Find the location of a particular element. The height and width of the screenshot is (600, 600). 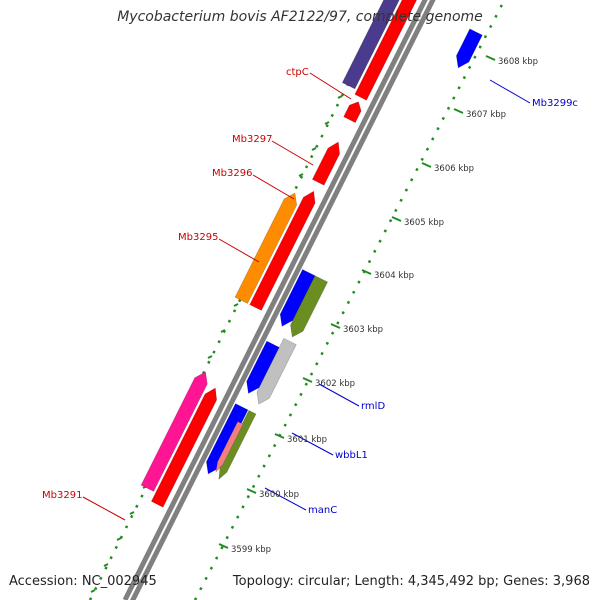

feature-label-mb3291: Mb3291 is located at coordinates (62, 495).